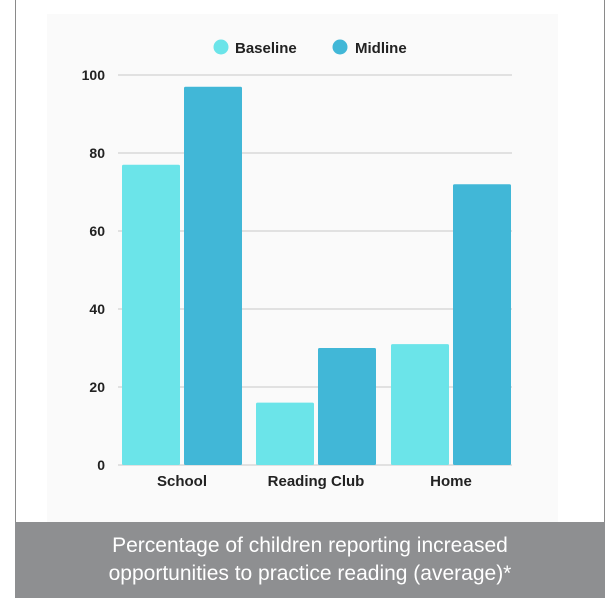 This screenshot has height=598, width=608. Describe the element at coordinates (451, 481) in the screenshot. I see `x-category-label: Home` at that location.